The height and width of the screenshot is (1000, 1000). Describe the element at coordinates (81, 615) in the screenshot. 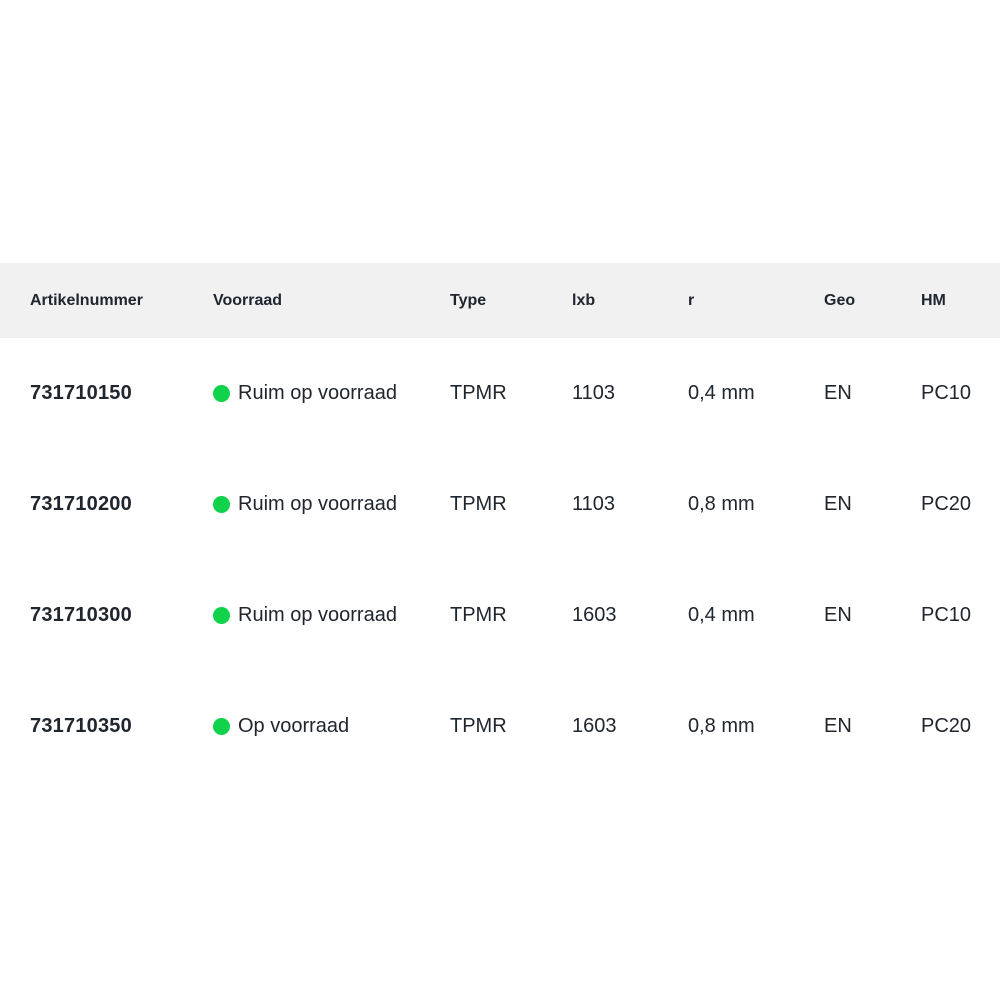

I see `article-number: 731710300` at that location.